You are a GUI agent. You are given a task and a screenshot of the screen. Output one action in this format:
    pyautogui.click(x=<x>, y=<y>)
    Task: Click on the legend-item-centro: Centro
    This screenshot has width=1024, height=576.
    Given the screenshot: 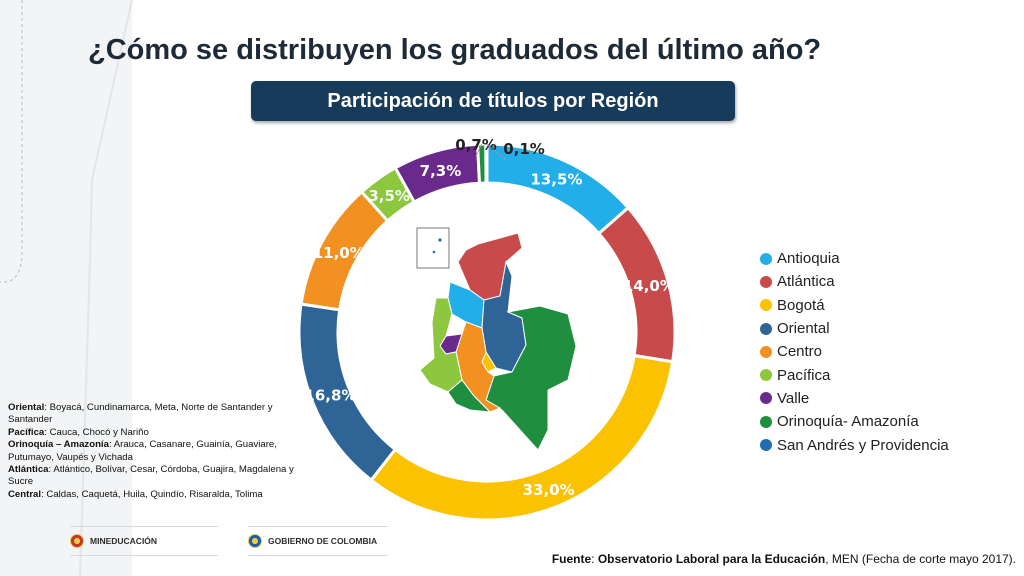 What is the action you would take?
    pyautogui.click(x=854, y=351)
    